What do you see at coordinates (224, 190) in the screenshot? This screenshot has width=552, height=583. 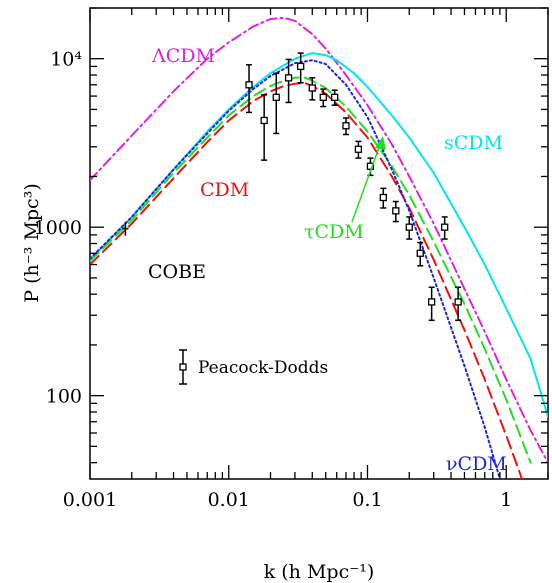 I see `cdm-label: CDM` at bounding box center [224, 190].